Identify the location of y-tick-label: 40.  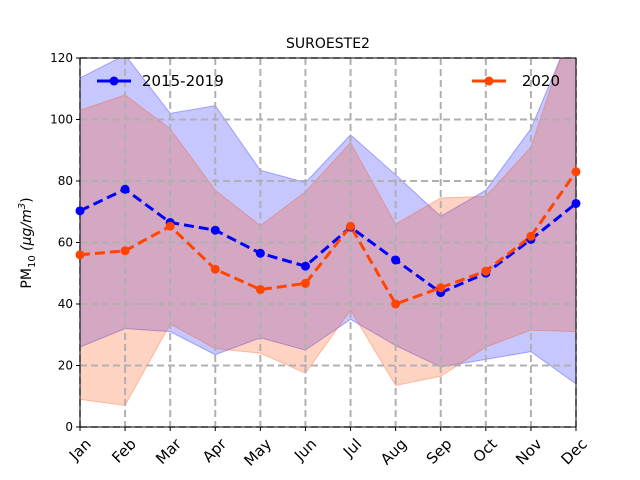
(65, 304).